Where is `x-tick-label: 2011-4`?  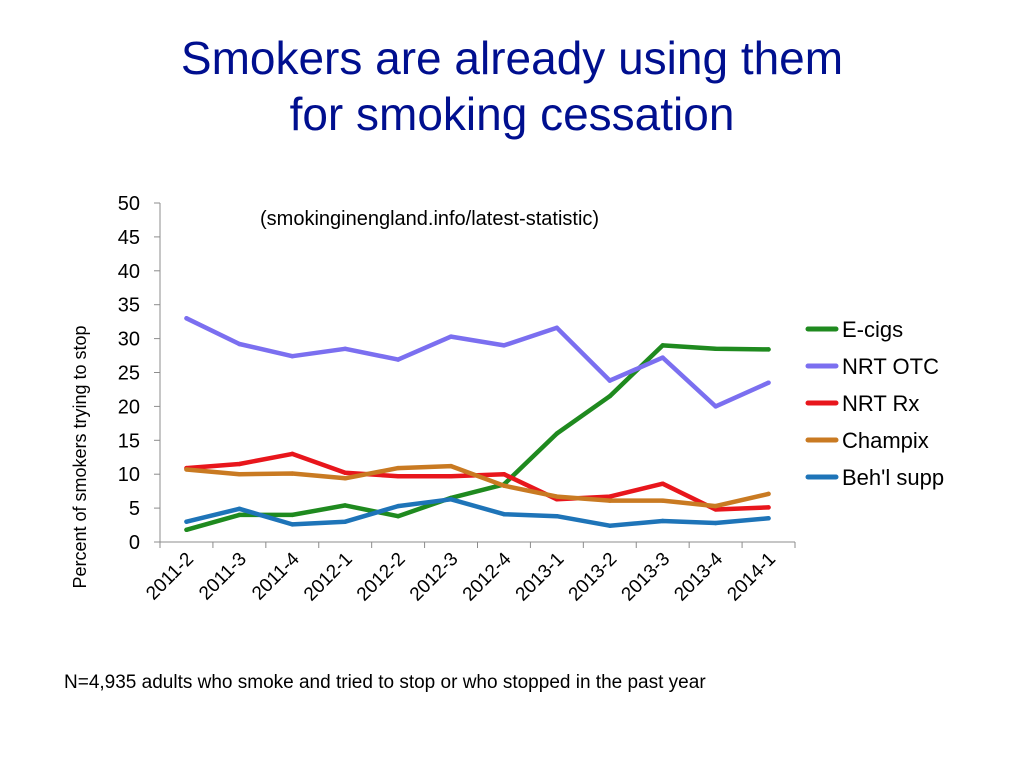 x-tick-label: 2011-4 is located at coordinates (276, 576).